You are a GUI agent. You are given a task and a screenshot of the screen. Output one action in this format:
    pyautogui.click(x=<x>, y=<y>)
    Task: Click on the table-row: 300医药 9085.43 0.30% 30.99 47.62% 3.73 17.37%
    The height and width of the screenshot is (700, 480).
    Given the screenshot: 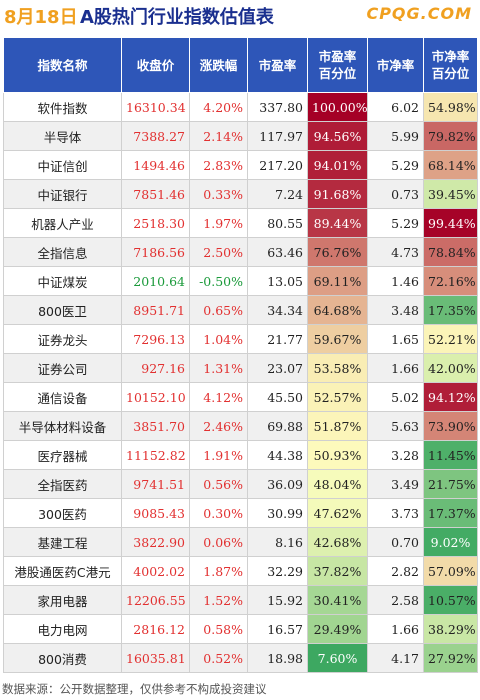 What is the action you would take?
    pyautogui.click(x=240, y=513)
    